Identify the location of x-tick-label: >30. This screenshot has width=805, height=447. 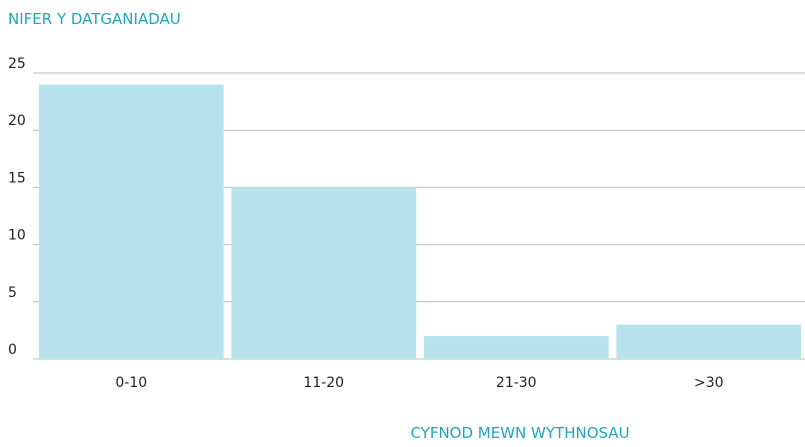
(709, 383).